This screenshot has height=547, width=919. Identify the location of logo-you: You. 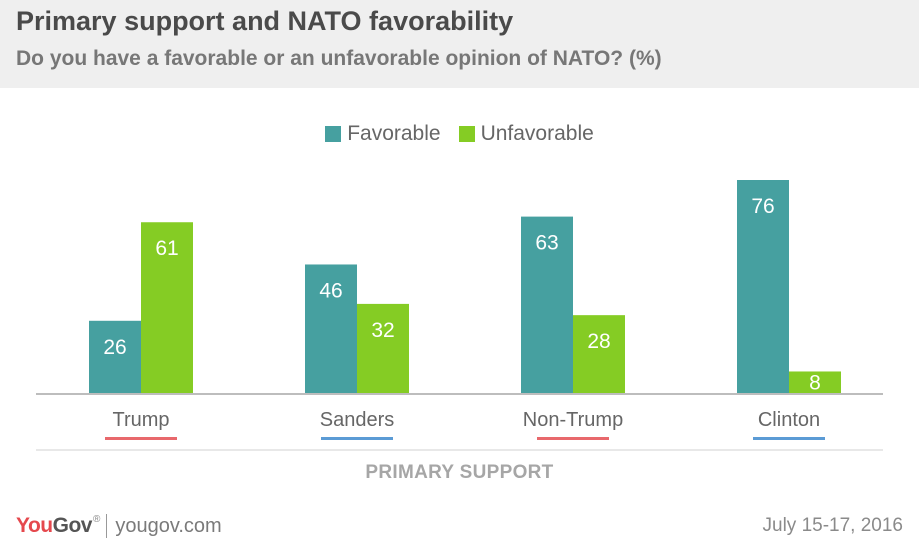
(34, 525).